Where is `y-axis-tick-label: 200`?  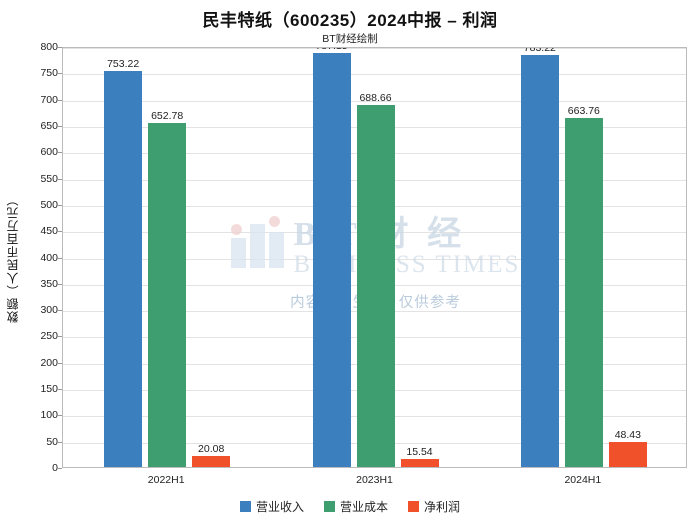 y-axis-tick-label: 200 is located at coordinates (49, 362).